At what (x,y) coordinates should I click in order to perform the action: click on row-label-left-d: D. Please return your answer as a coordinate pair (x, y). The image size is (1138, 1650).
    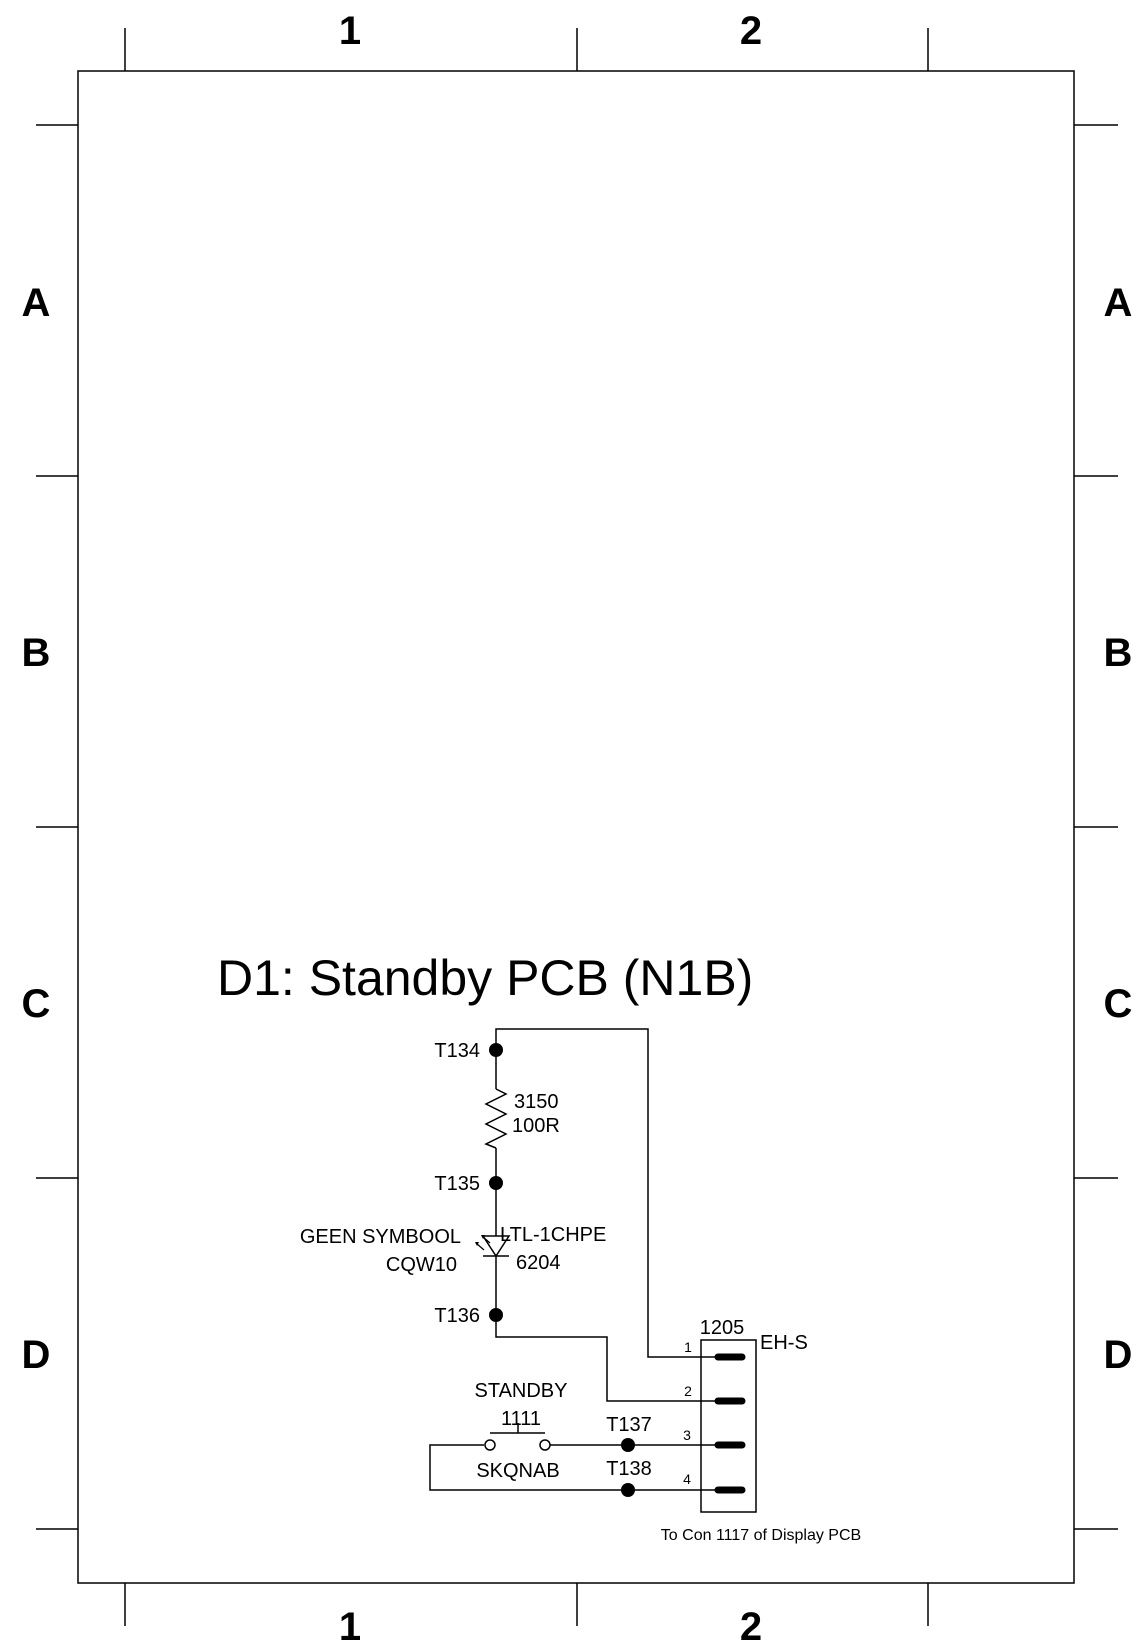
    Looking at the image, I should click on (36, 1355).